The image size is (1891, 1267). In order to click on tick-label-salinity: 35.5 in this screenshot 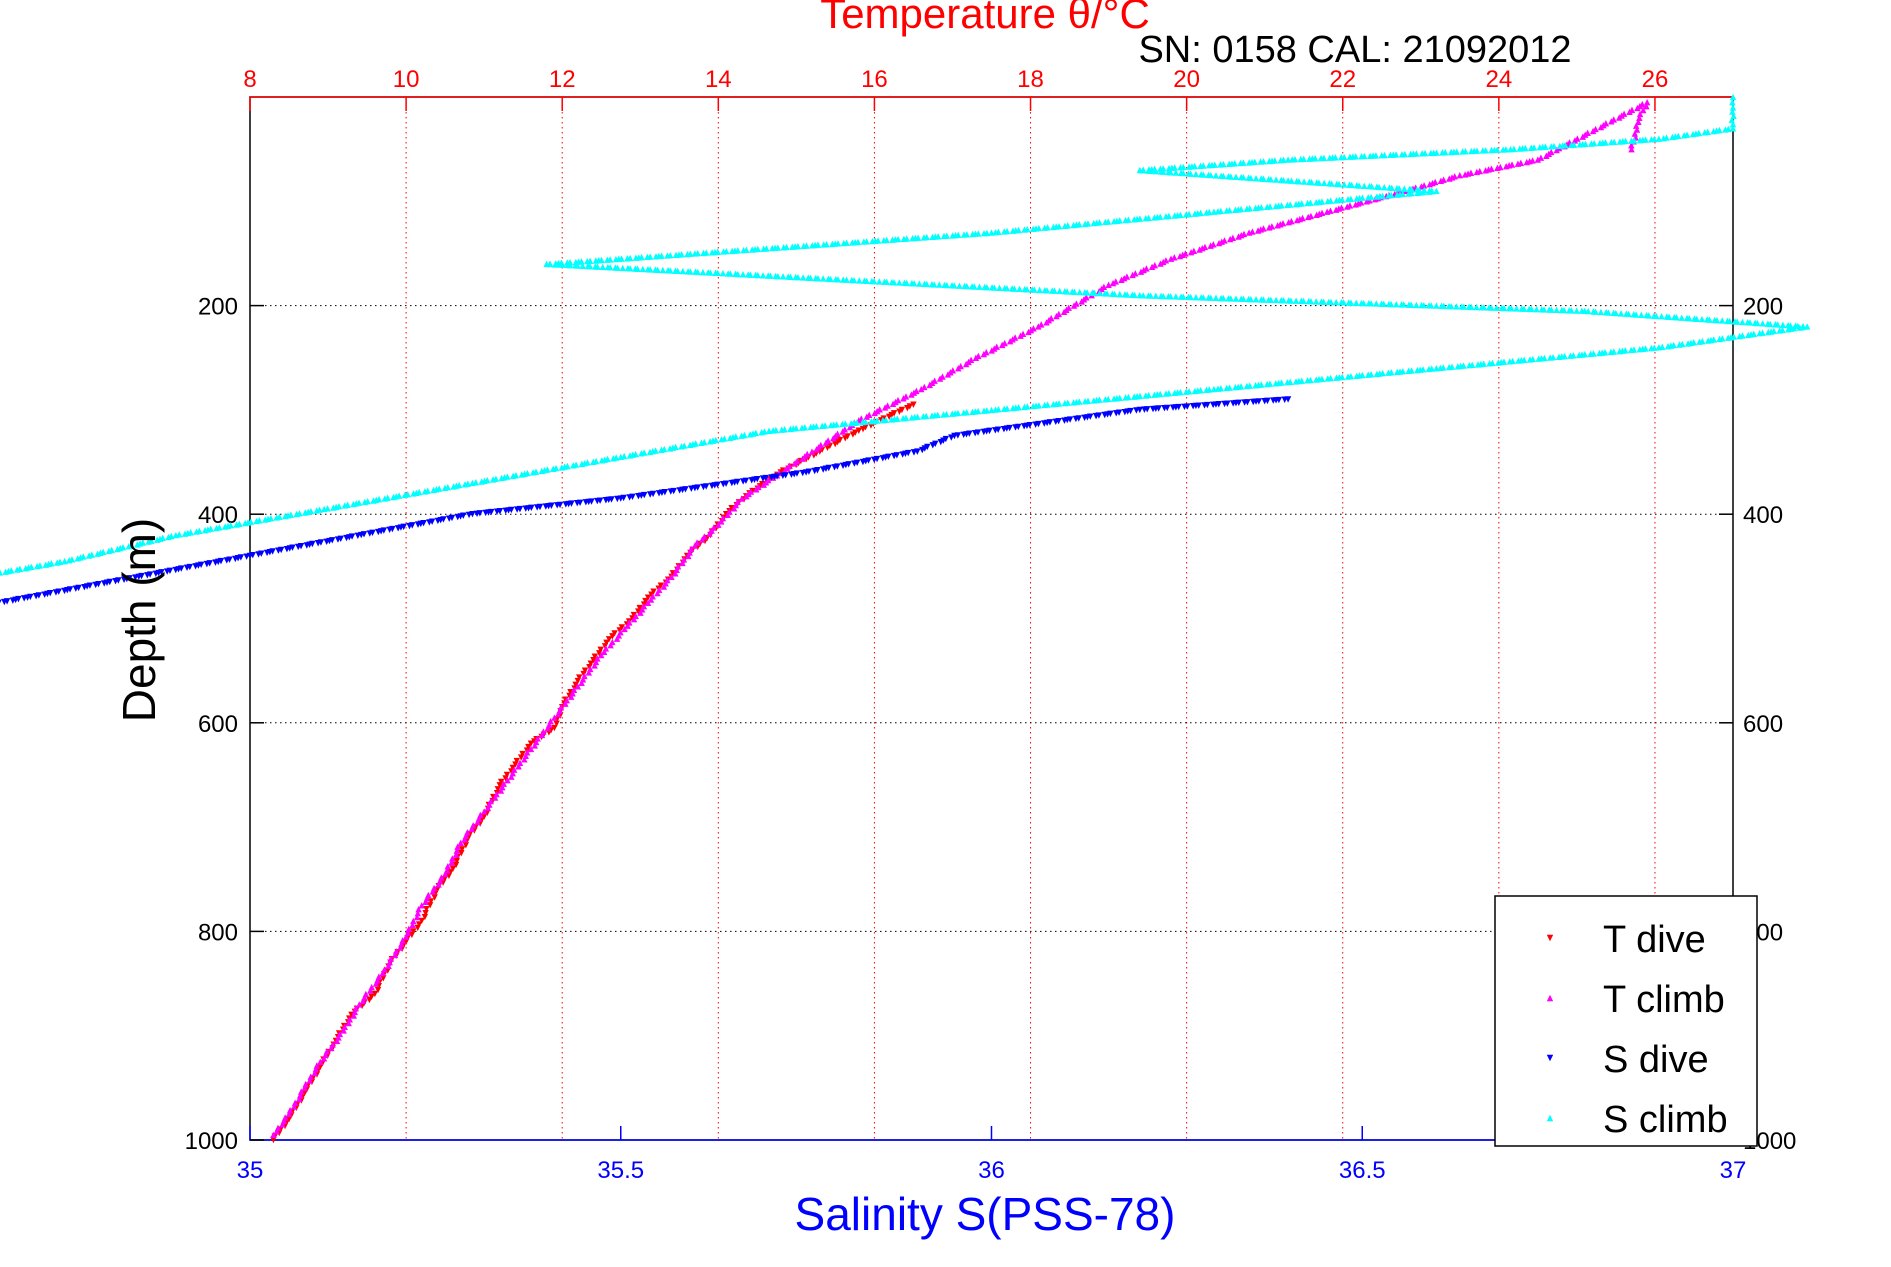, I will do `click(620, 1170)`.